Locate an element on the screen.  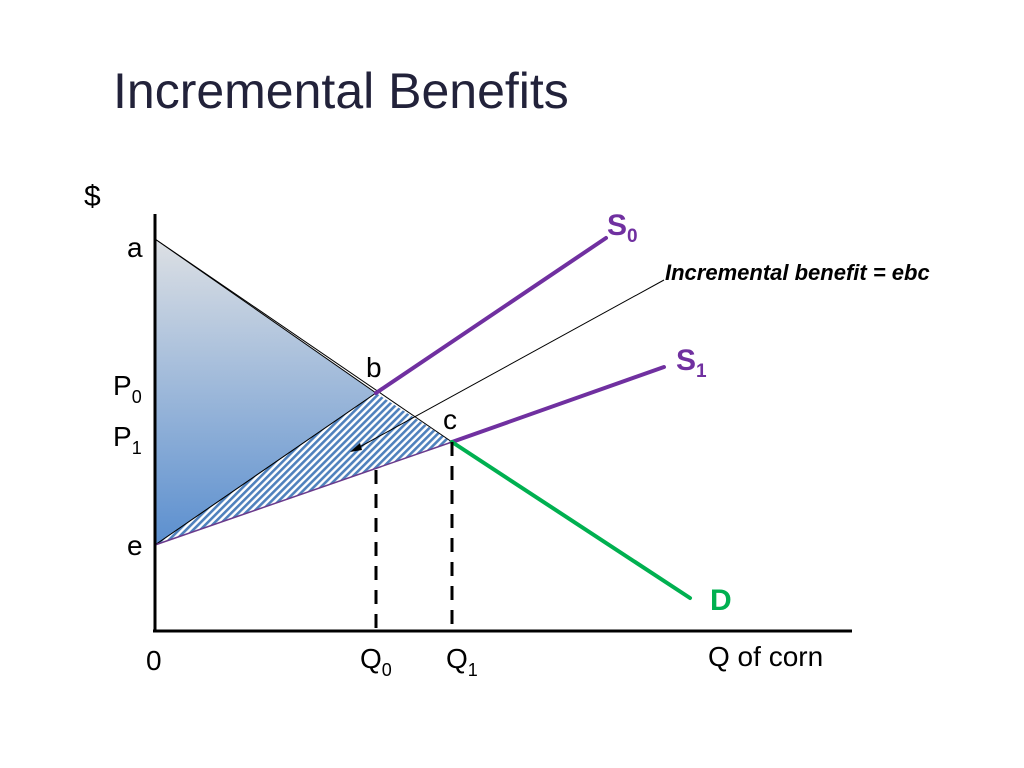
curve-label-d: D is located at coordinates (721, 600).